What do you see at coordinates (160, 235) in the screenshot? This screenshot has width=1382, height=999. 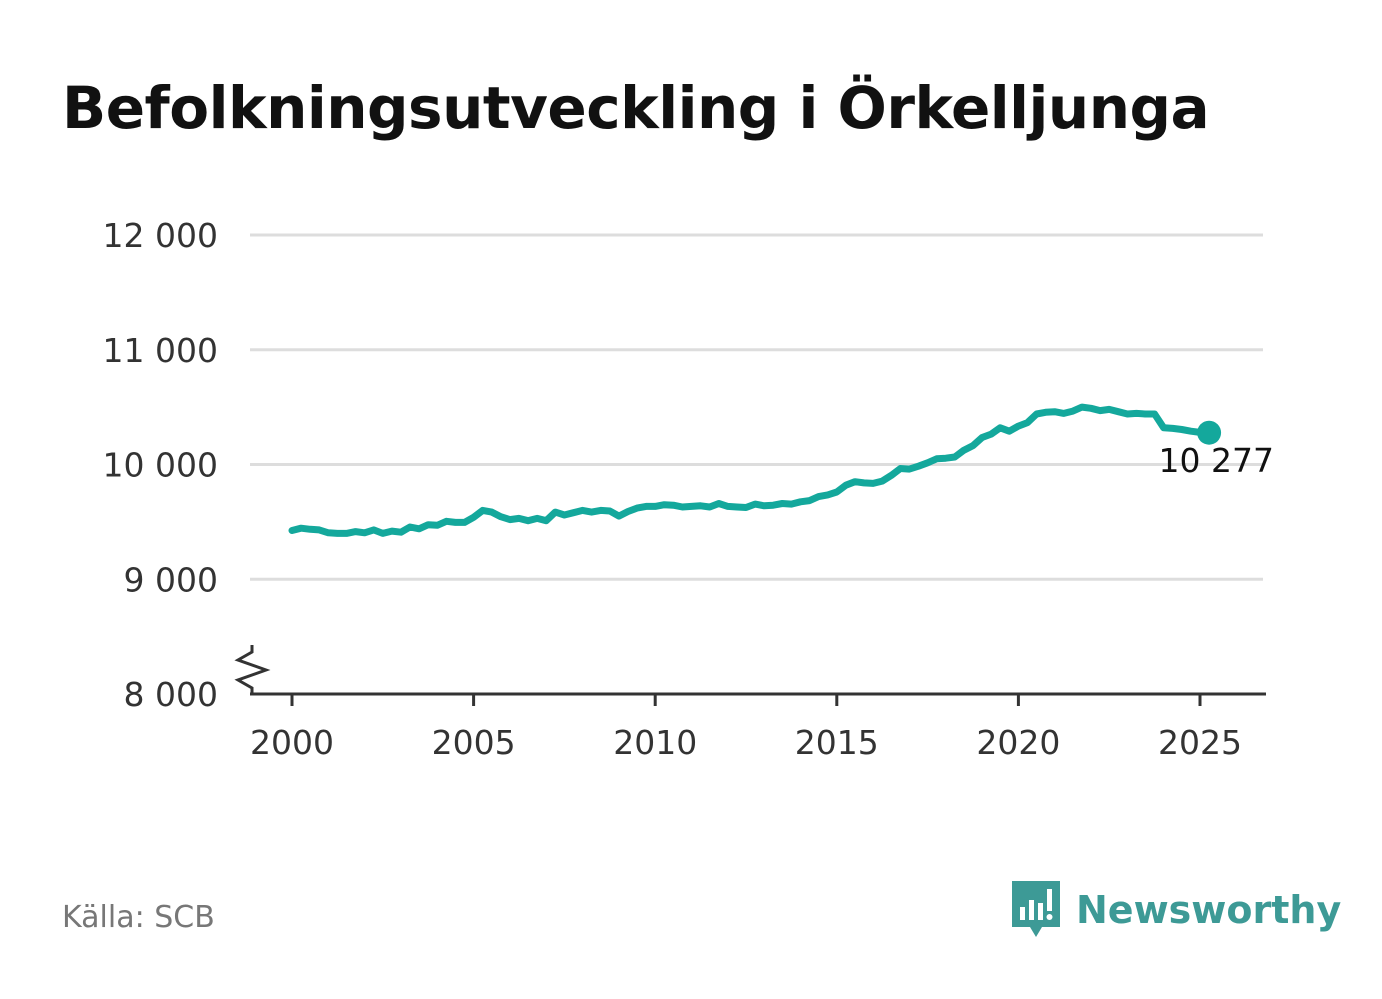 I see `y-tick-label: 12 000` at bounding box center [160, 235].